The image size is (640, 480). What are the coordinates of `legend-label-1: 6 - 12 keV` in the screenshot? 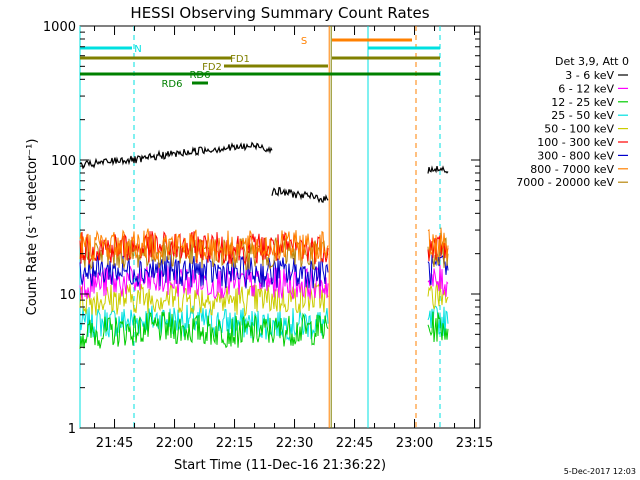 It's located at (586, 88).